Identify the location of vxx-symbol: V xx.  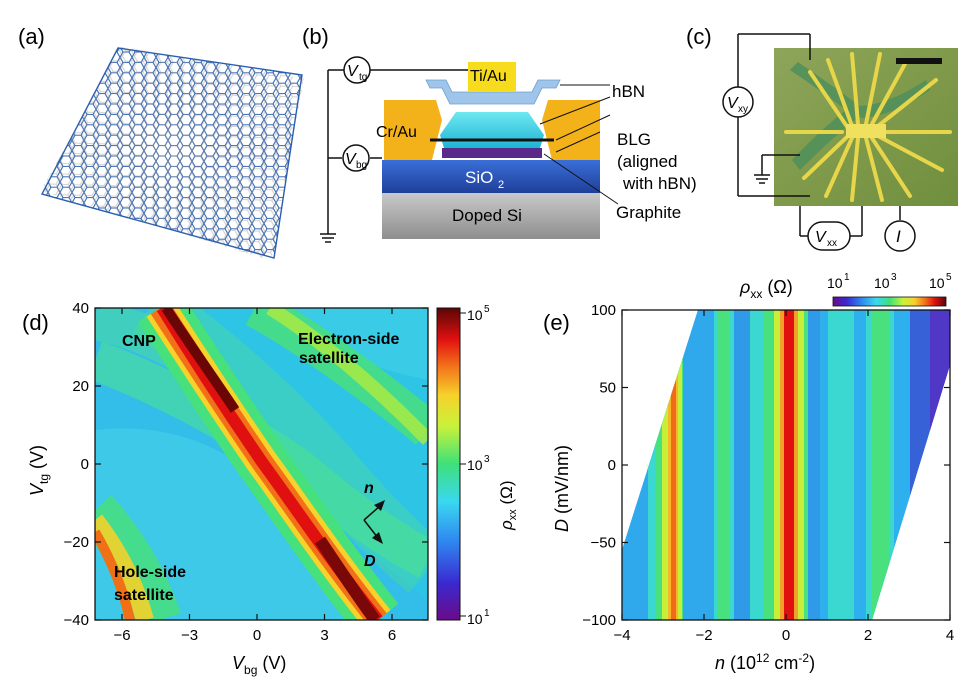
(829, 236).